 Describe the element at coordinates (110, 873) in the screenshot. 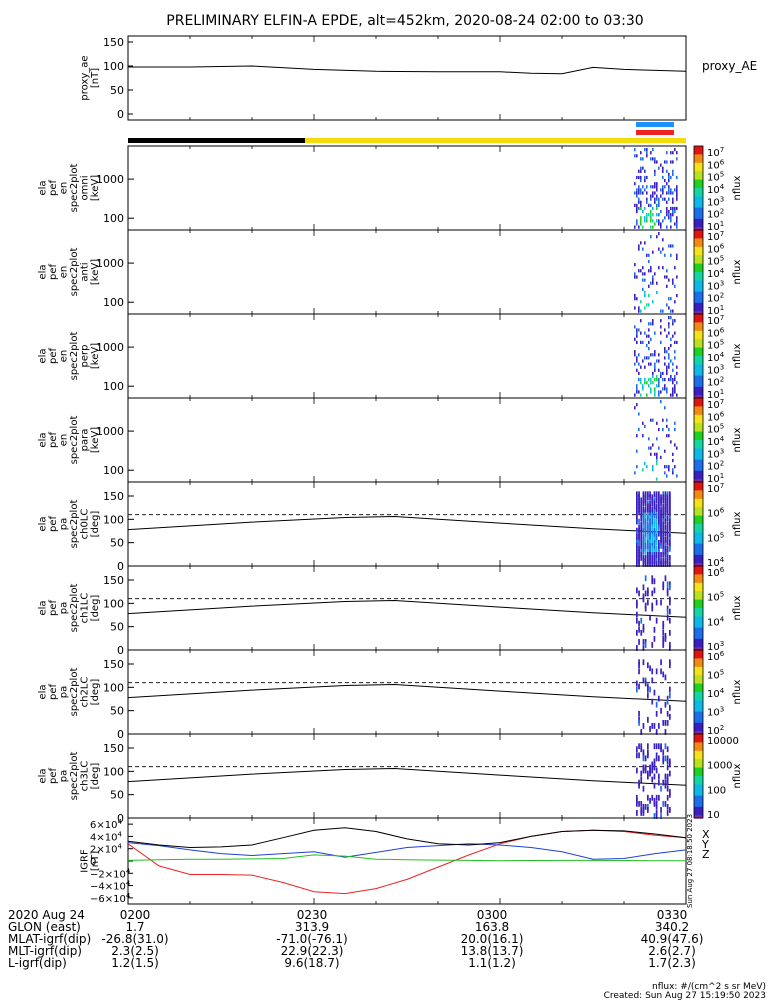

I see `y-tick-label: −2×104` at that location.